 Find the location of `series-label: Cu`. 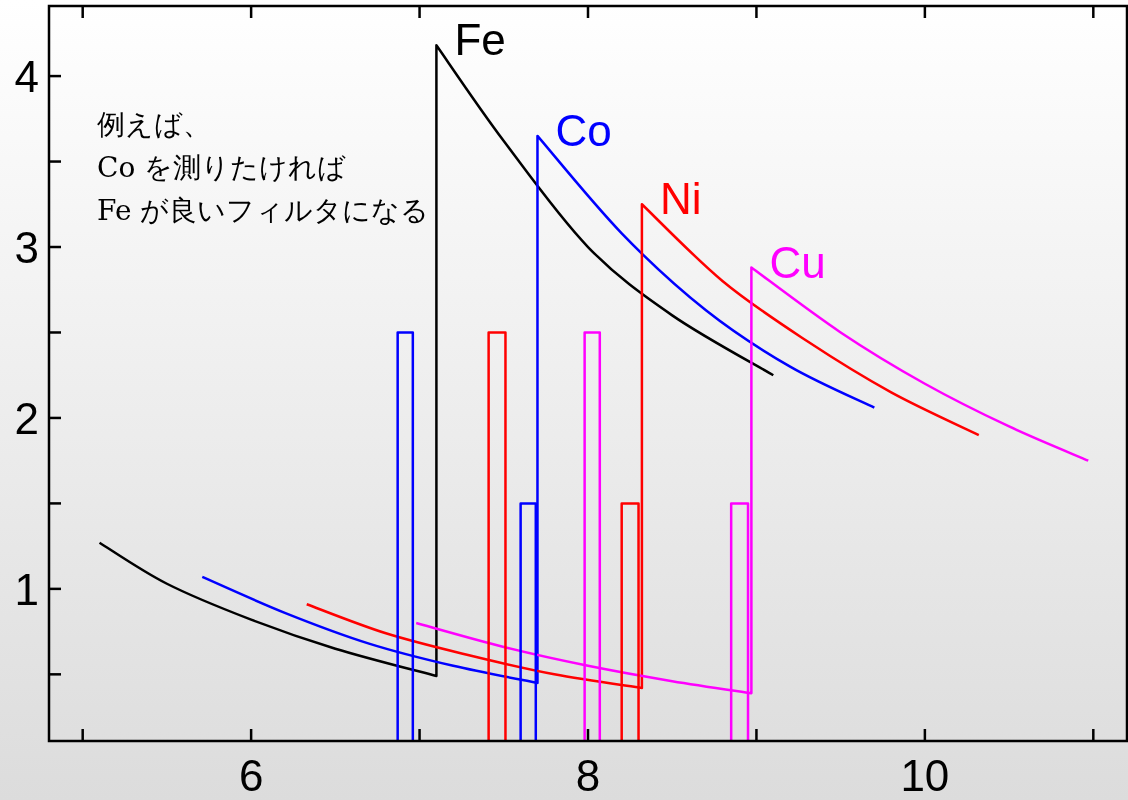

series-label: Cu is located at coordinates (797, 262).